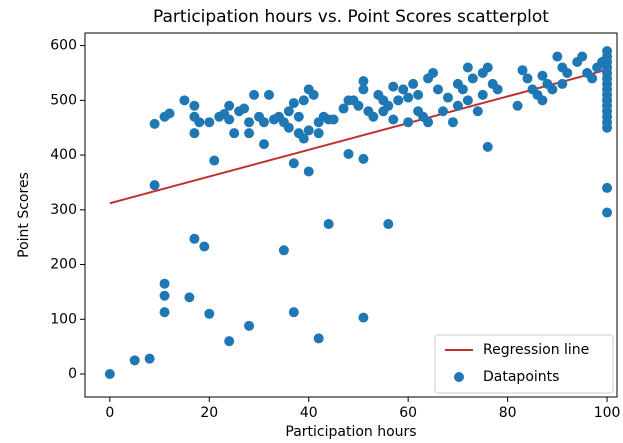 This screenshot has height=443, width=623. What do you see at coordinates (63, 155) in the screenshot?
I see `y-tick-label: 400` at bounding box center [63, 155].